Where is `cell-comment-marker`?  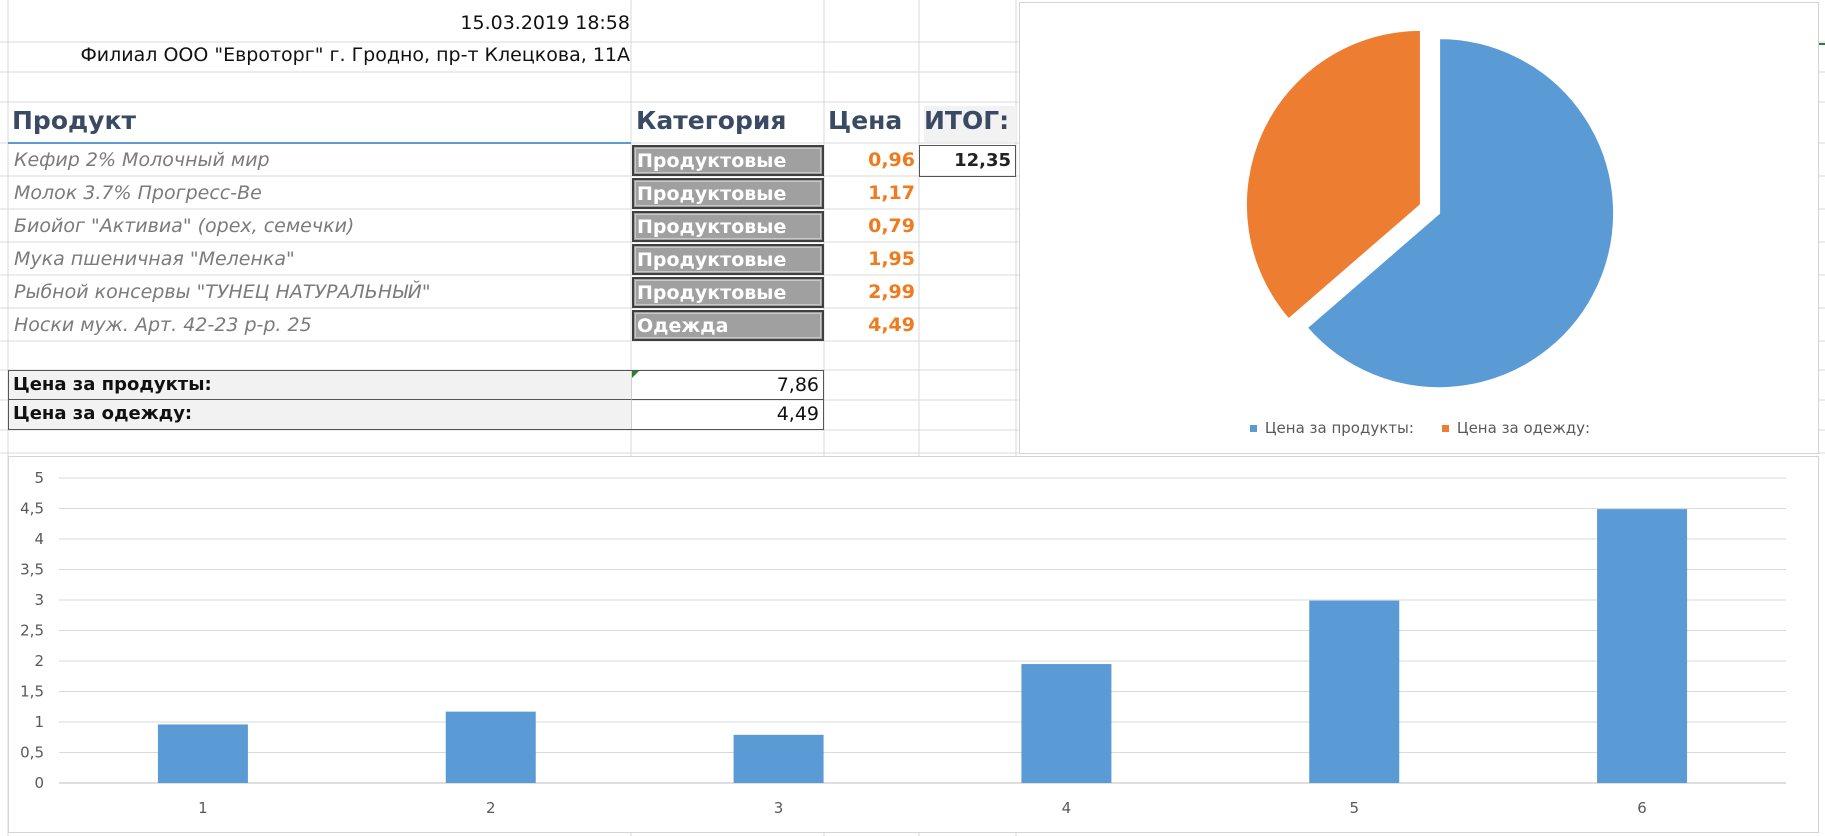
cell-comment-marker is located at coordinates (635, 374).